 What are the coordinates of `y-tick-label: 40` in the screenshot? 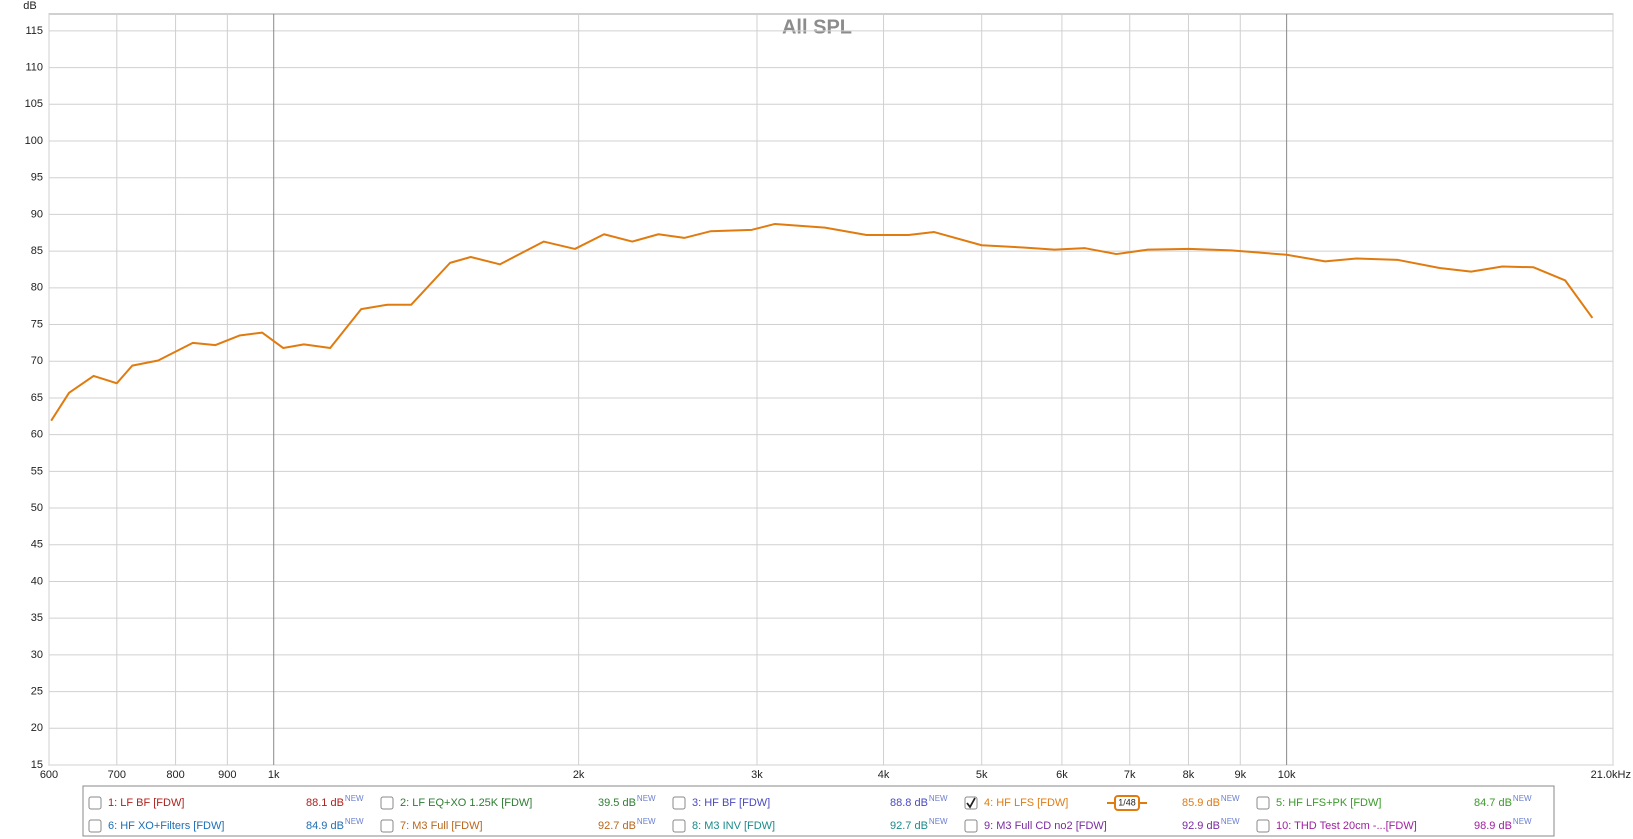 It's located at (37, 581).